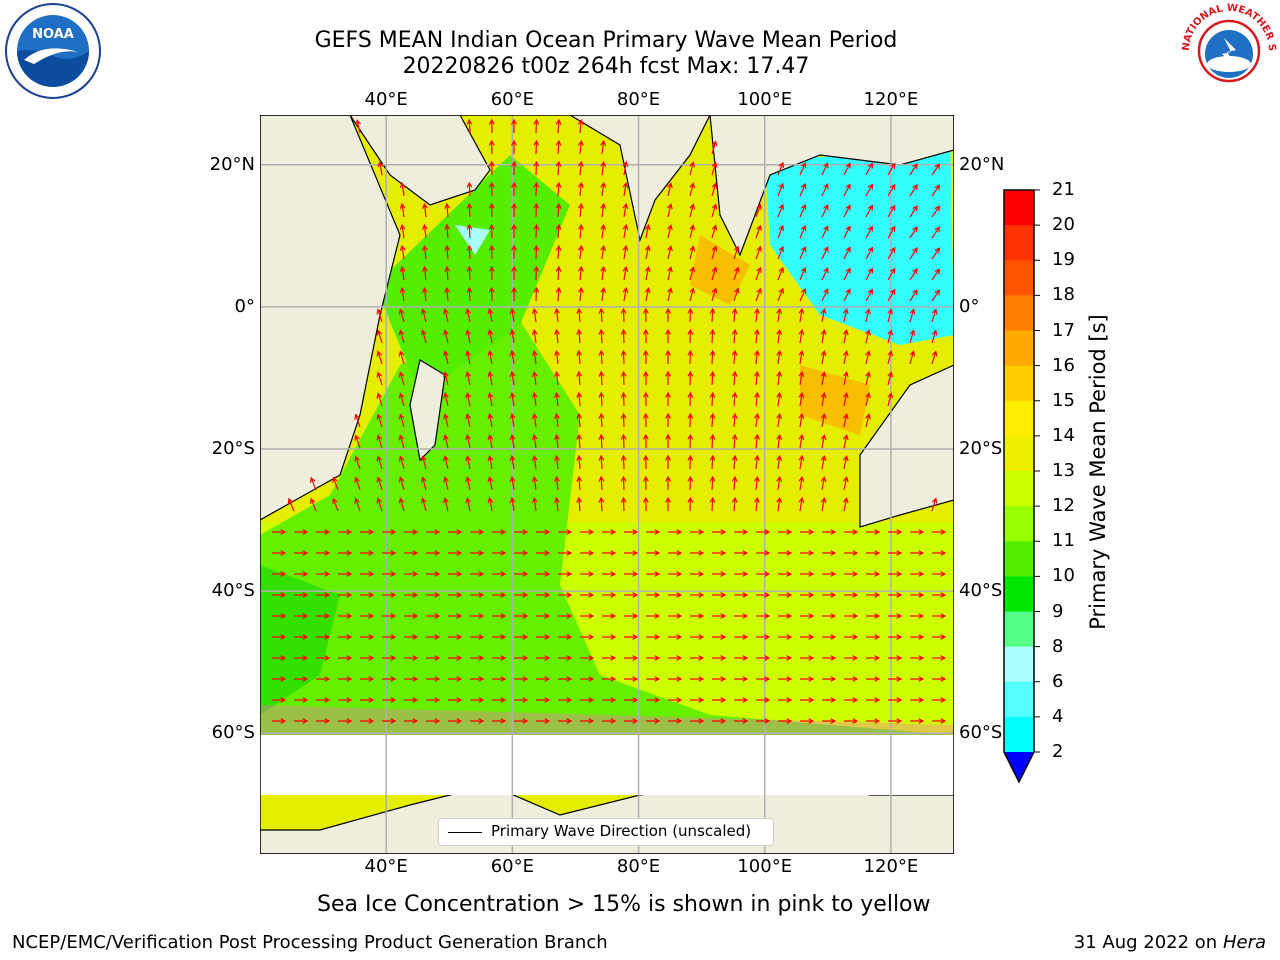 This screenshot has width=1280, height=960. Describe the element at coordinates (386, 866) in the screenshot. I see `tick-label: 40°E` at that location.